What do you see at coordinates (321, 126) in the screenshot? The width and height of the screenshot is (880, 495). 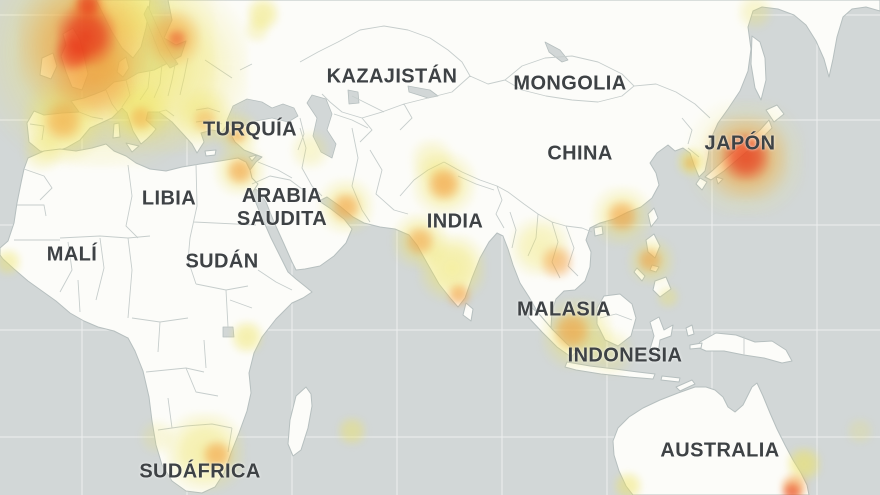 I see `sea-caspian` at bounding box center [321, 126].